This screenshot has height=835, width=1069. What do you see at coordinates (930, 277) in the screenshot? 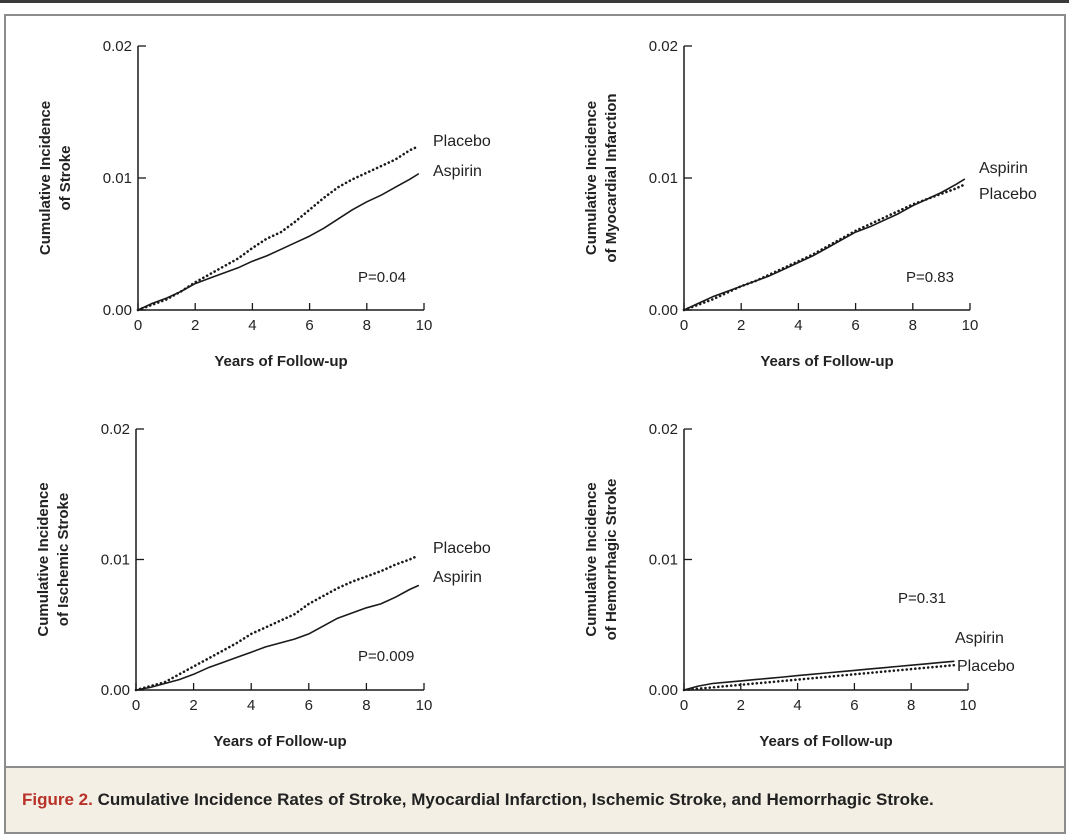
I see `p-value-annotation: P=0.83` at bounding box center [930, 277].